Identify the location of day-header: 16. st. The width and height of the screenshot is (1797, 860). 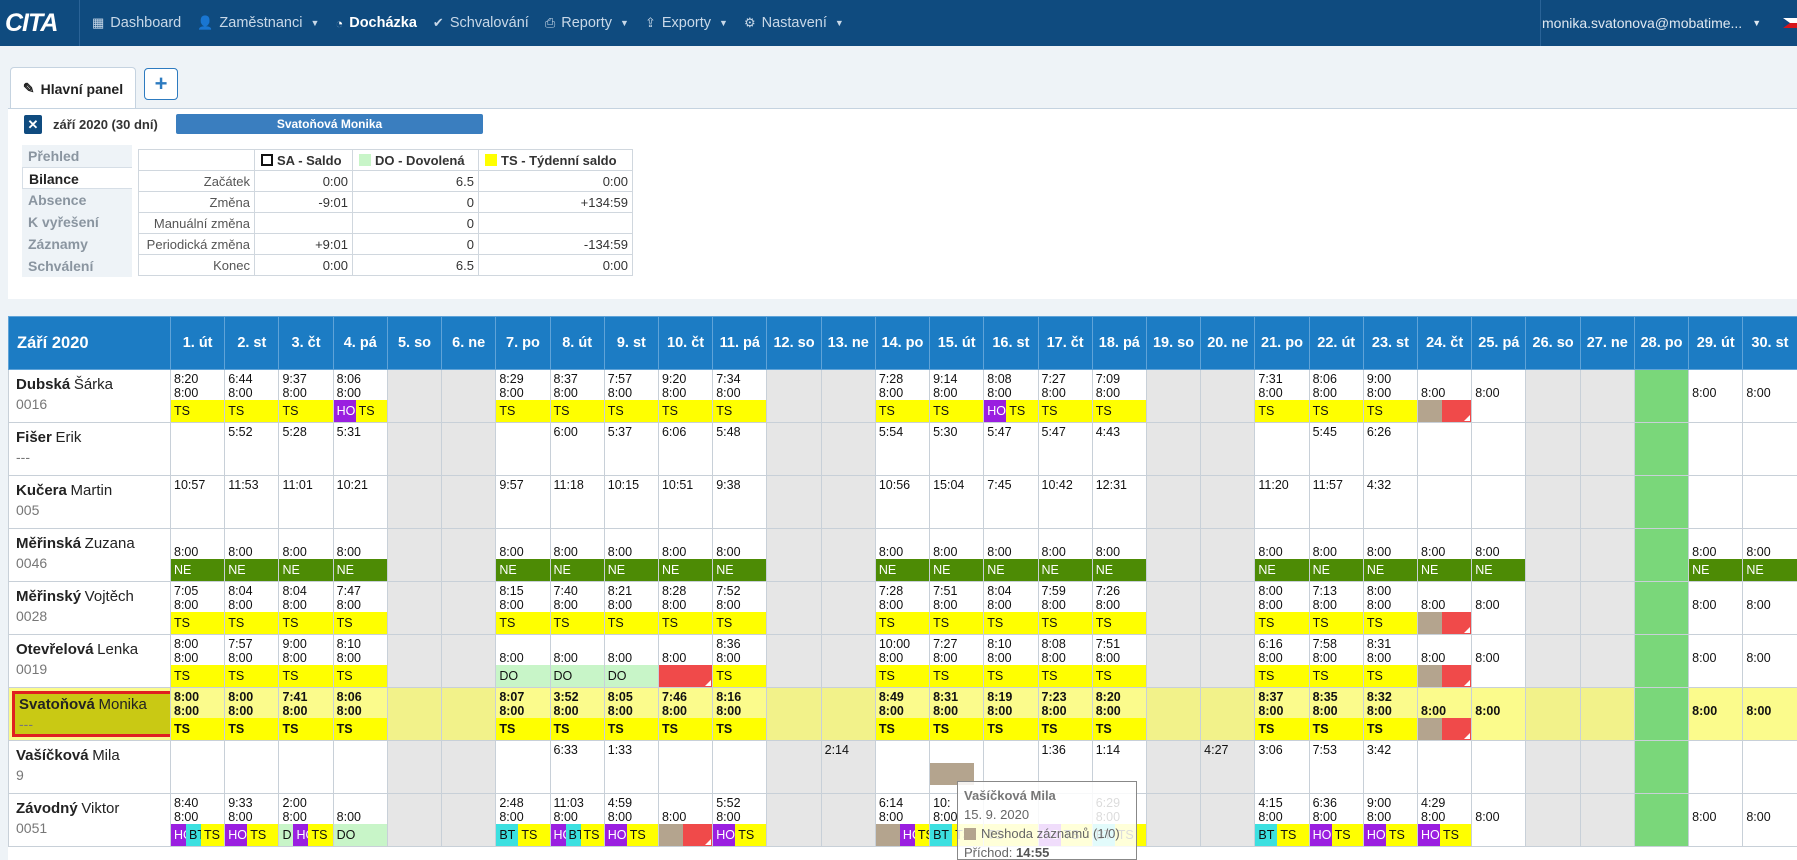
(1011, 343).